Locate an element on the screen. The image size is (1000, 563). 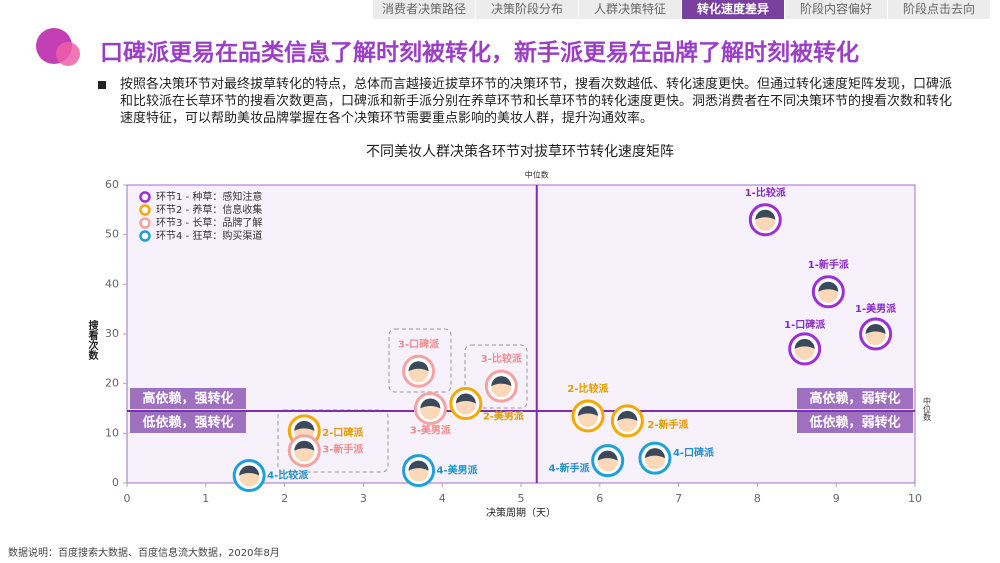
x-tick-label: 6 is located at coordinates (599, 498).